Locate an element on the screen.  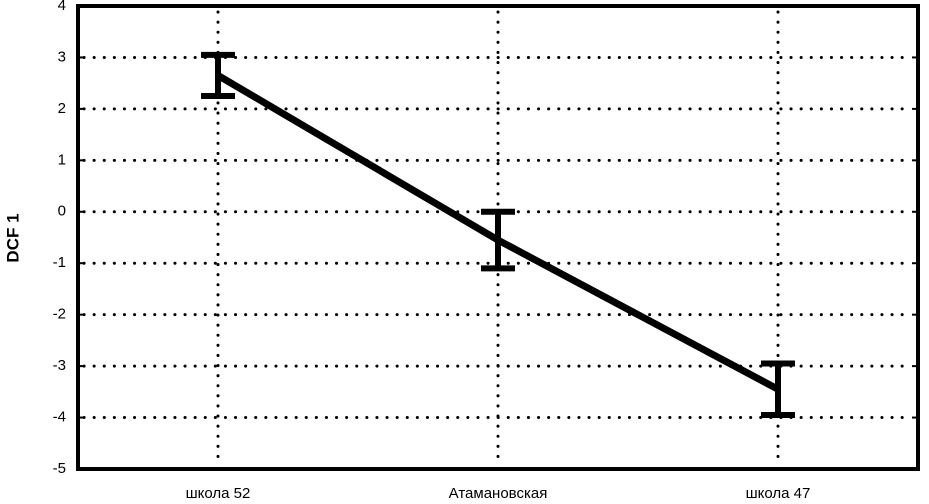
y-tick-label: 3 is located at coordinates (62, 56).